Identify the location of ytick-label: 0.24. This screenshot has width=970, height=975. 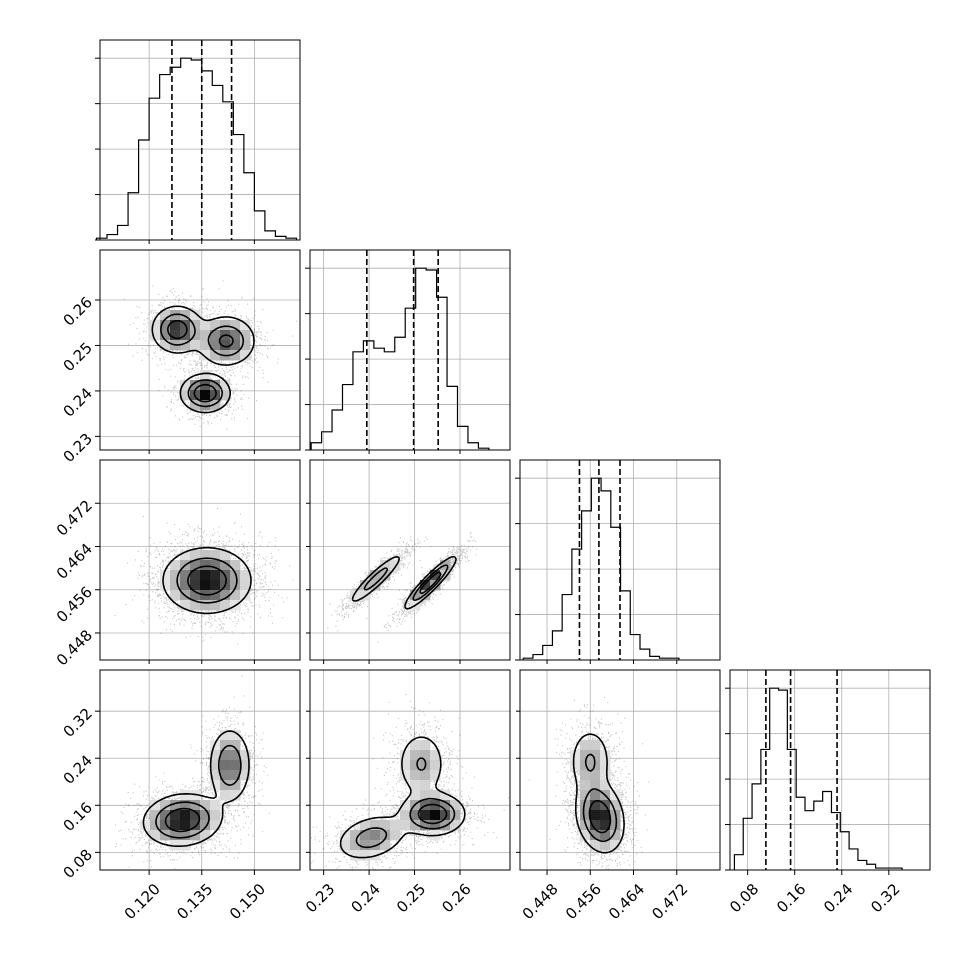
(78, 402).